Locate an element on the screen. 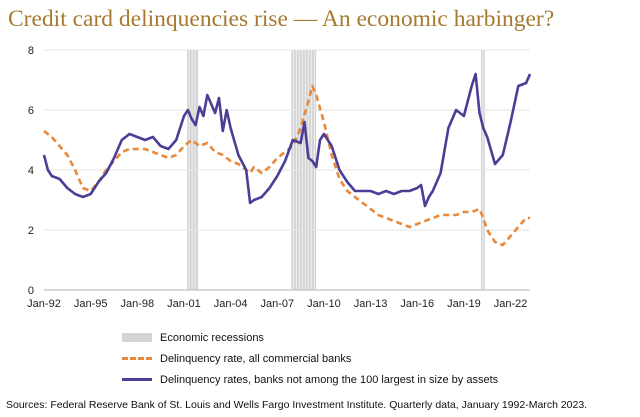 The height and width of the screenshot is (417, 640). x-tick-label: Jan-95 is located at coordinates (91, 304).